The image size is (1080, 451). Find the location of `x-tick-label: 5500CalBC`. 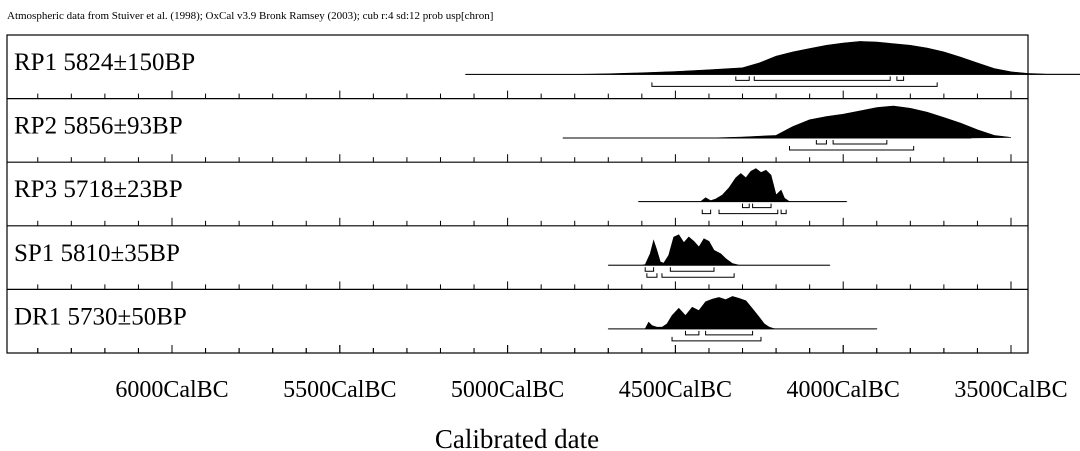

x-tick-label: 5500CalBC is located at coordinates (339, 390).